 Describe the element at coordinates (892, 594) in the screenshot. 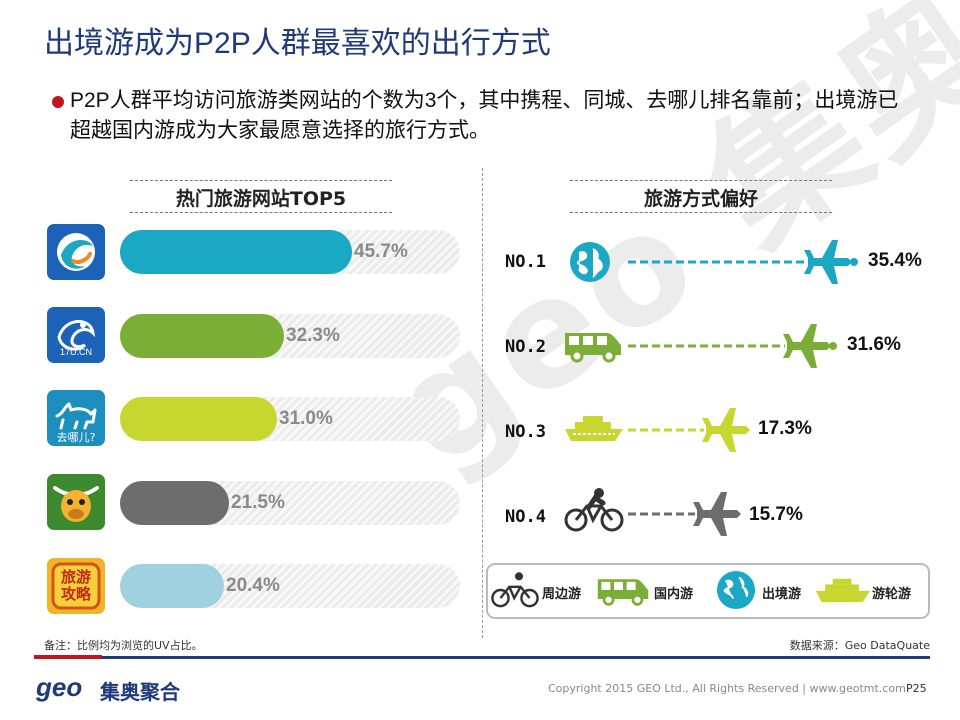

I see `legend-label: 游轮游` at that location.